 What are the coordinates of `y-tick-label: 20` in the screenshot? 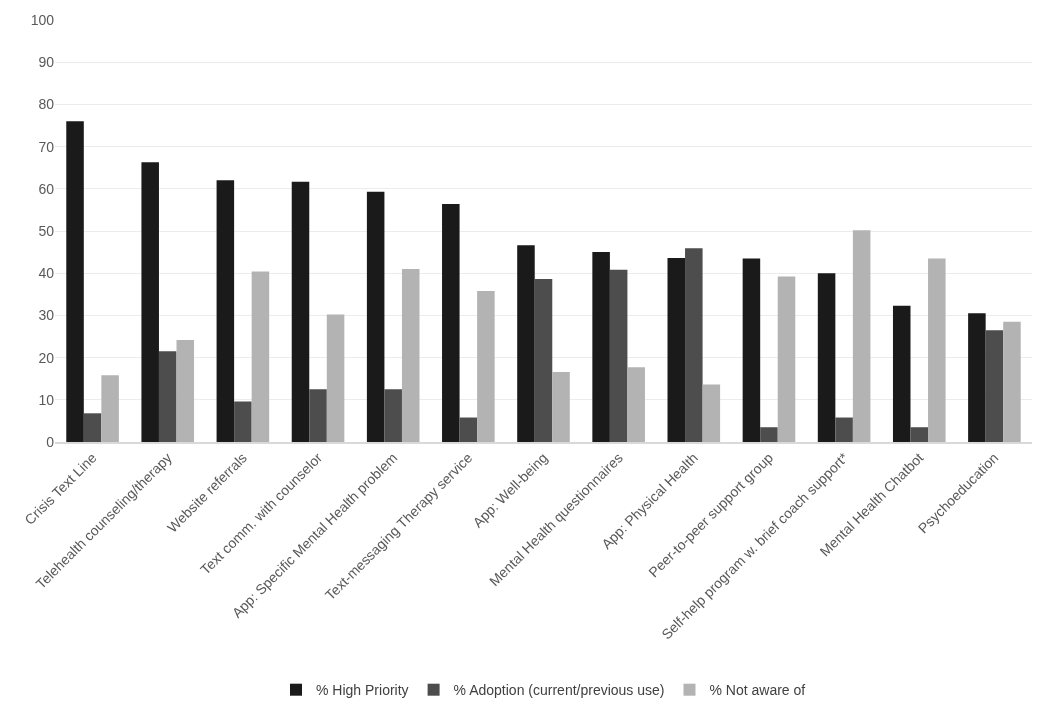 It's located at (46, 357).